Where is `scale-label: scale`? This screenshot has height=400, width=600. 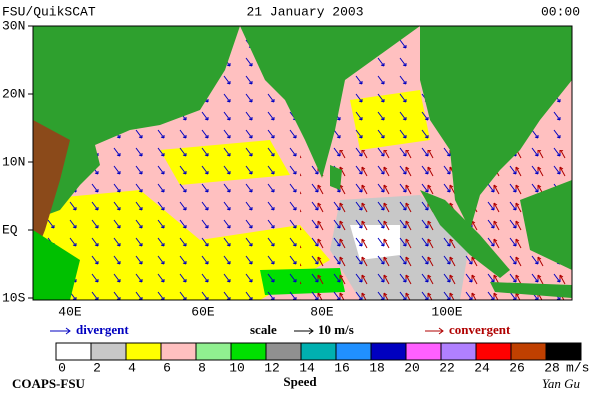 scale-label: scale is located at coordinates (263, 329).